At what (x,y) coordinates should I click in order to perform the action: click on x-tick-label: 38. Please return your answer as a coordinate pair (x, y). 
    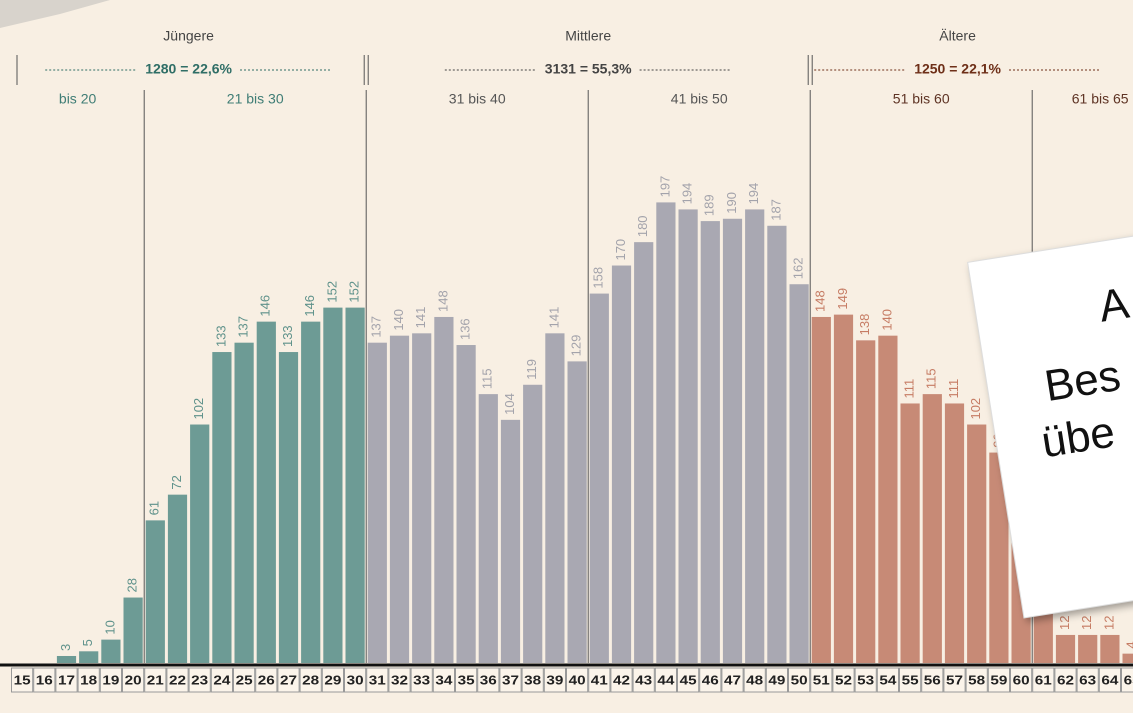
    Looking at the image, I should click on (532, 679).